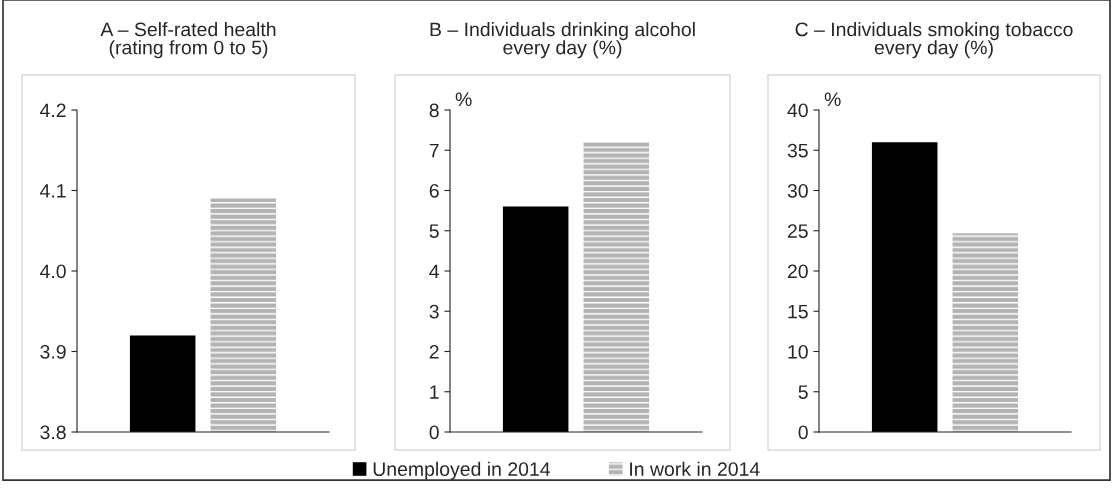 The width and height of the screenshot is (1113, 490). I want to click on y-tick-label: 25, so click(797, 231).